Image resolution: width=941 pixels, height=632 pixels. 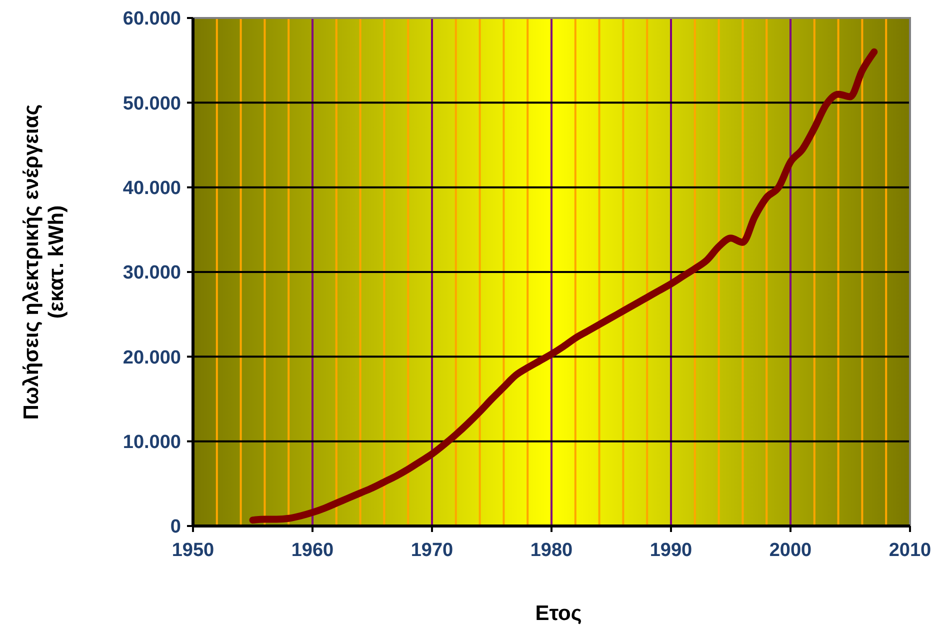 I want to click on y-tick-label: 20.000, so click(x=151, y=357).